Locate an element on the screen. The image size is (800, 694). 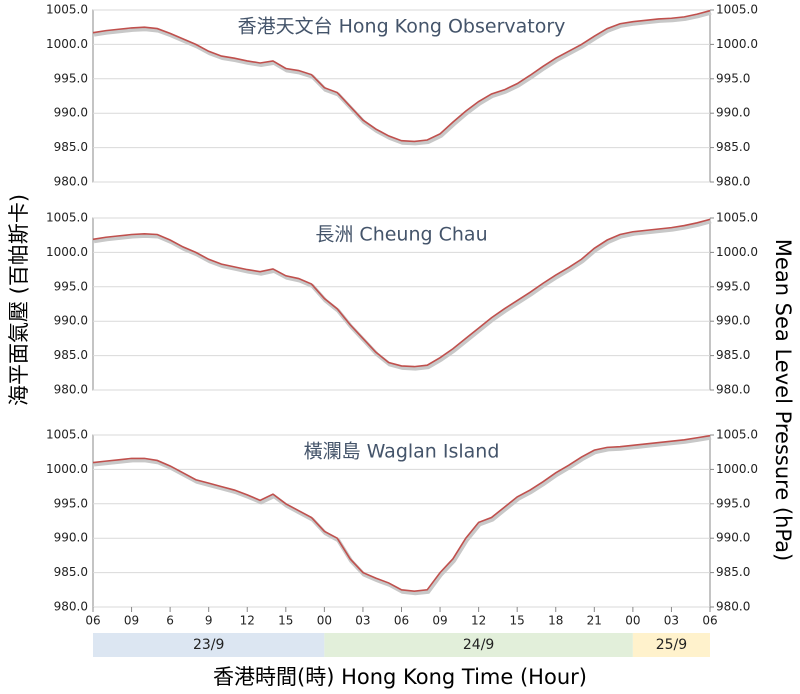
date-band-label: 24/9 is located at coordinates (478, 645).